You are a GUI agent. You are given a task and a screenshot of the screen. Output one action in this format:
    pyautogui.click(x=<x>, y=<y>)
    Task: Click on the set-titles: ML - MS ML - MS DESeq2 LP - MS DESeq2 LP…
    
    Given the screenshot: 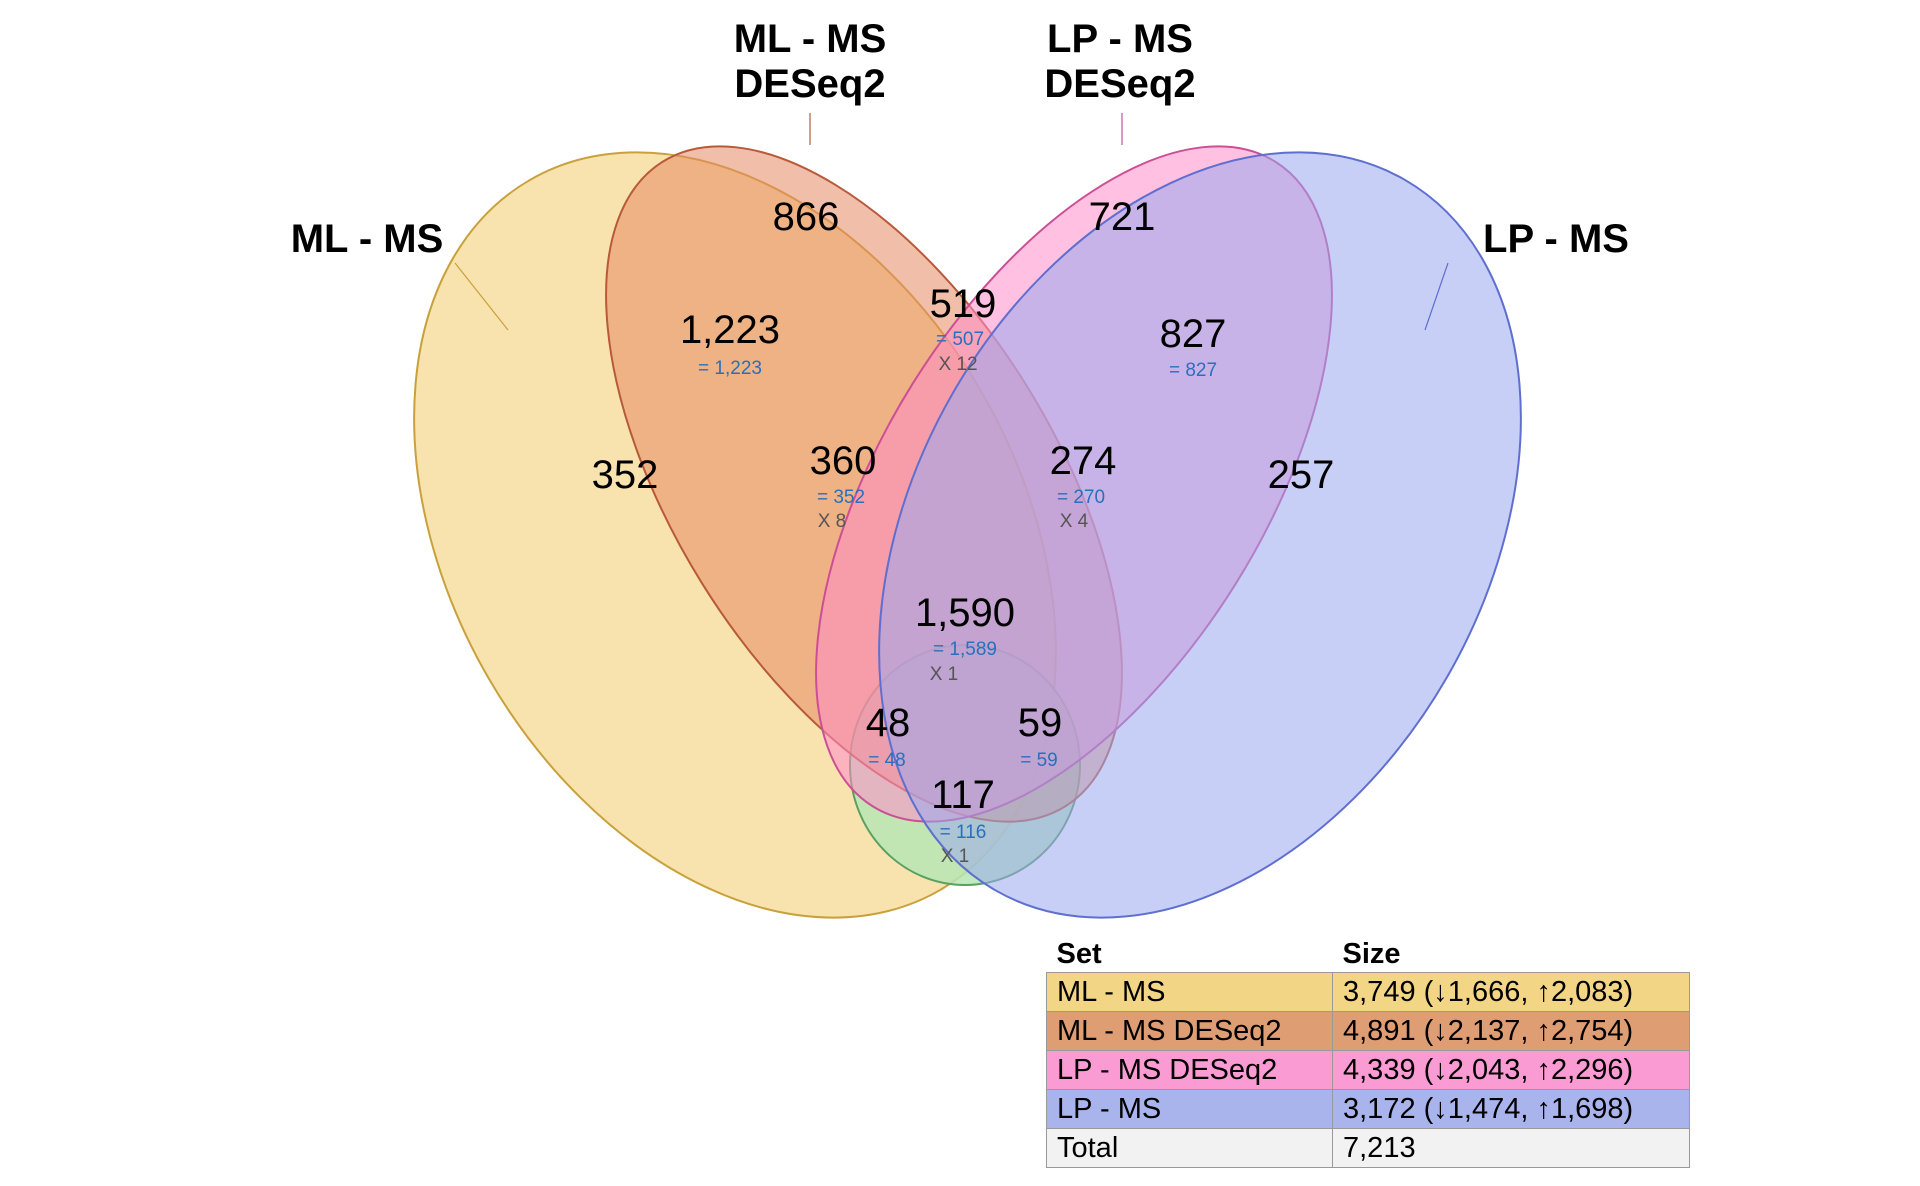 What is the action you would take?
    pyautogui.click(x=960, y=139)
    